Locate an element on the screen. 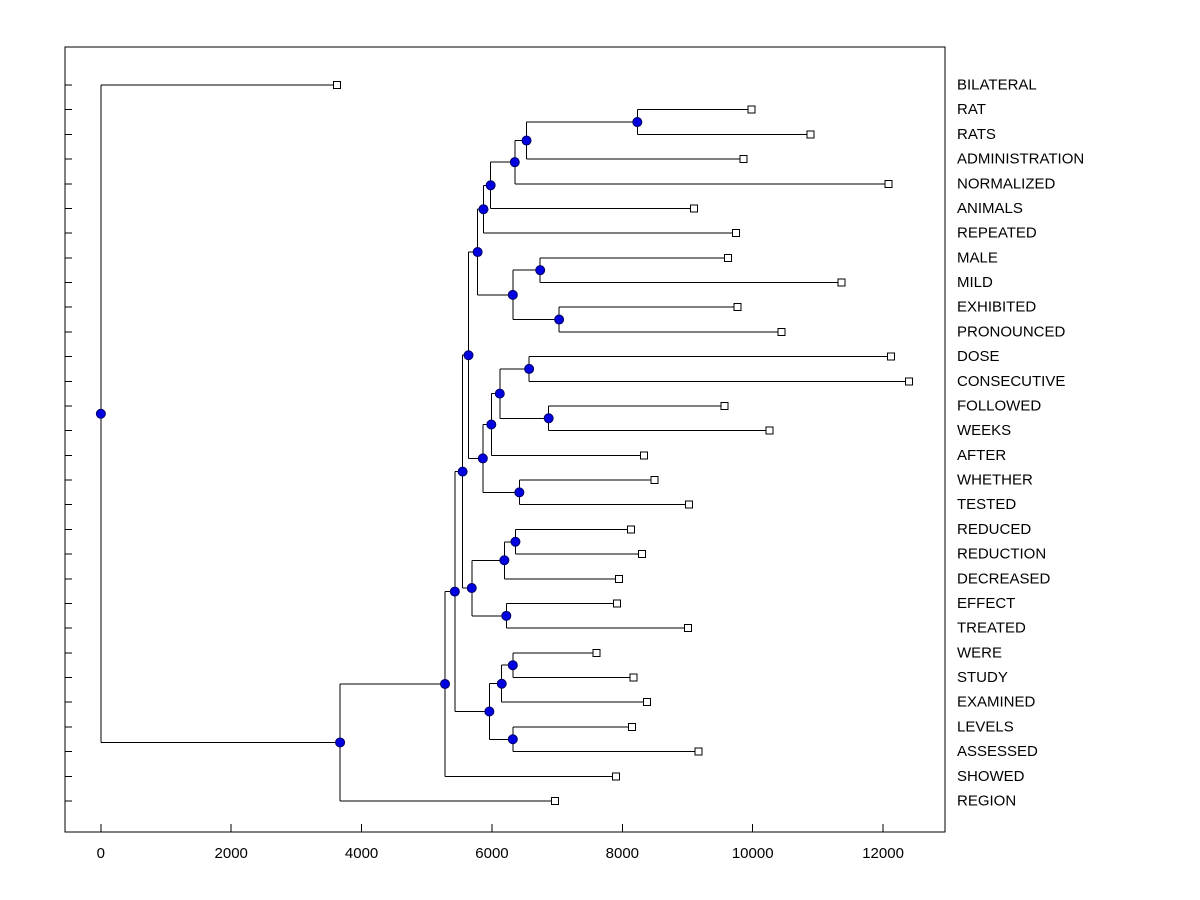  leaf-label: NORMALIZED is located at coordinates (1006, 183).